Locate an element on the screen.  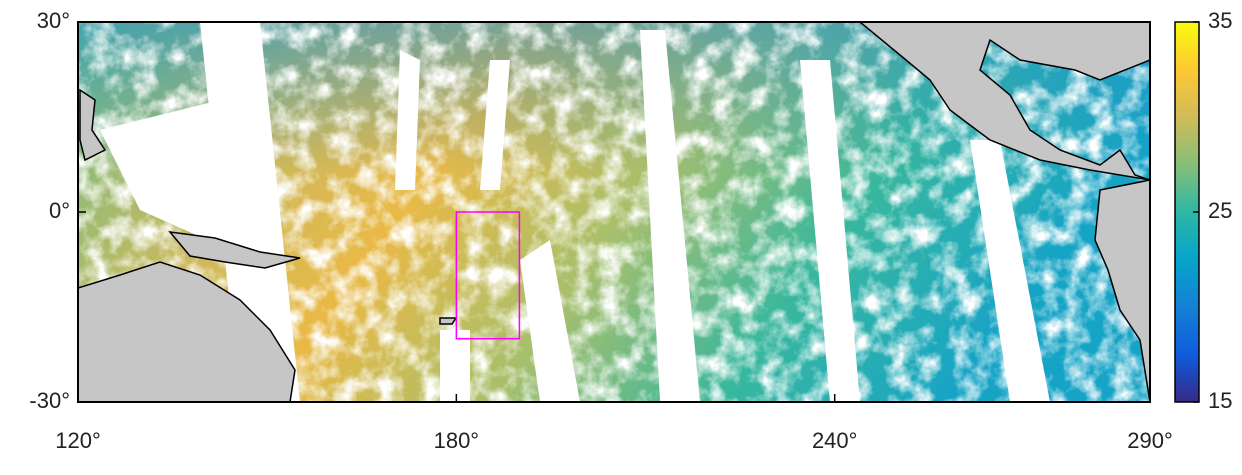
colorbar-tick-label: 35 is located at coordinates (1220, 20).